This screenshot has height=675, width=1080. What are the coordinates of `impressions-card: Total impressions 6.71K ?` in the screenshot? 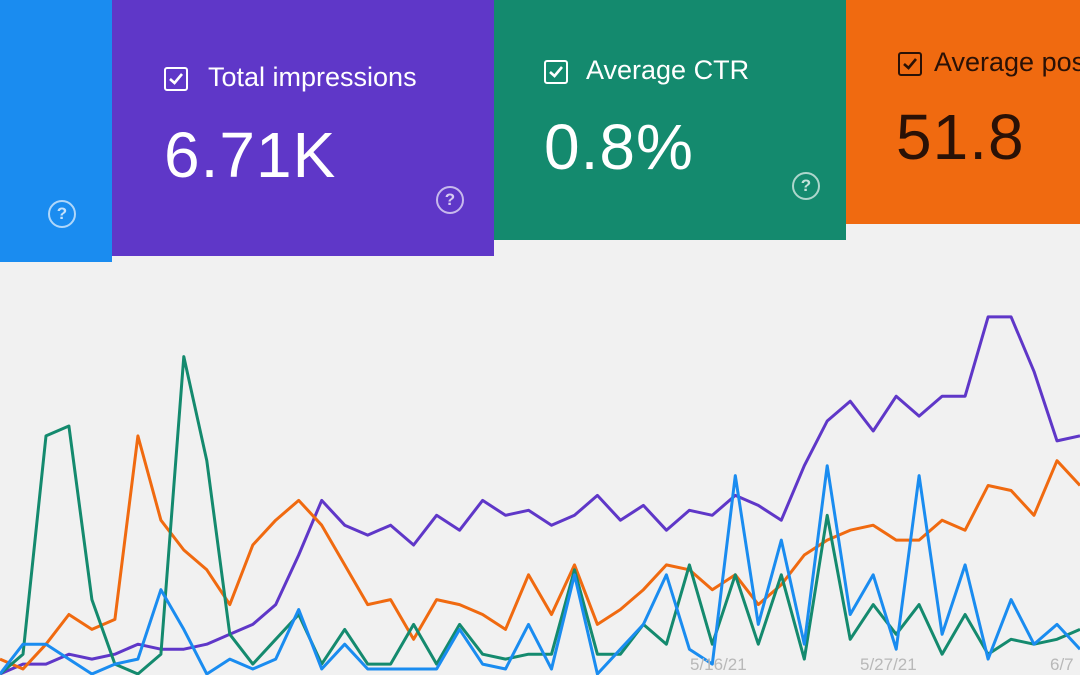 It's located at (303, 128).